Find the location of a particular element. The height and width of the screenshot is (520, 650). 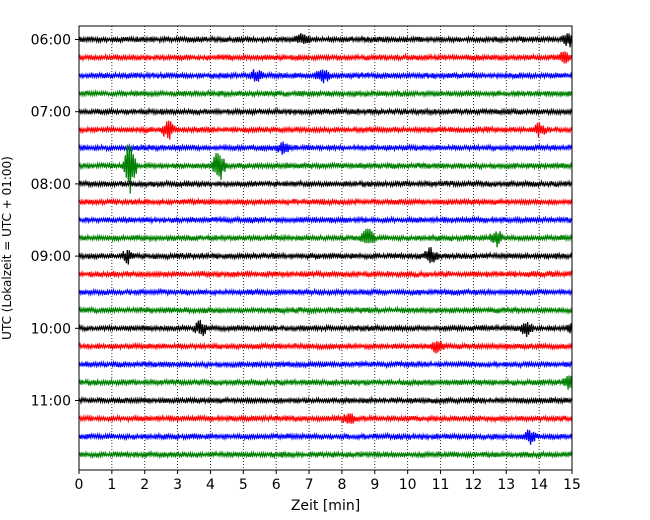

x-tick-label: 13 is located at coordinates (506, 485).